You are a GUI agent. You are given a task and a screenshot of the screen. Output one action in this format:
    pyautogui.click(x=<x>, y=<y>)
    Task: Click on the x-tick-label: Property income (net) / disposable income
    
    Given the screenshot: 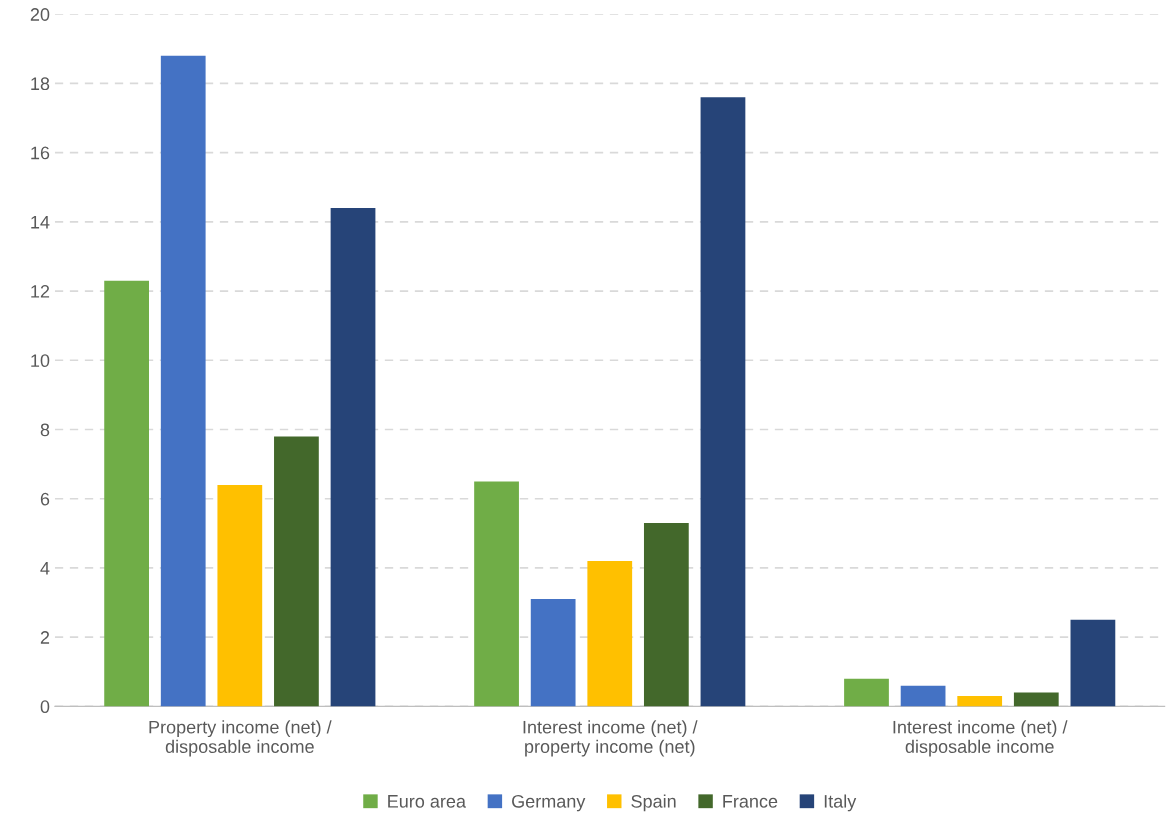 What is the action you would take?
    pyautogui.click(x=240, y=738)
    